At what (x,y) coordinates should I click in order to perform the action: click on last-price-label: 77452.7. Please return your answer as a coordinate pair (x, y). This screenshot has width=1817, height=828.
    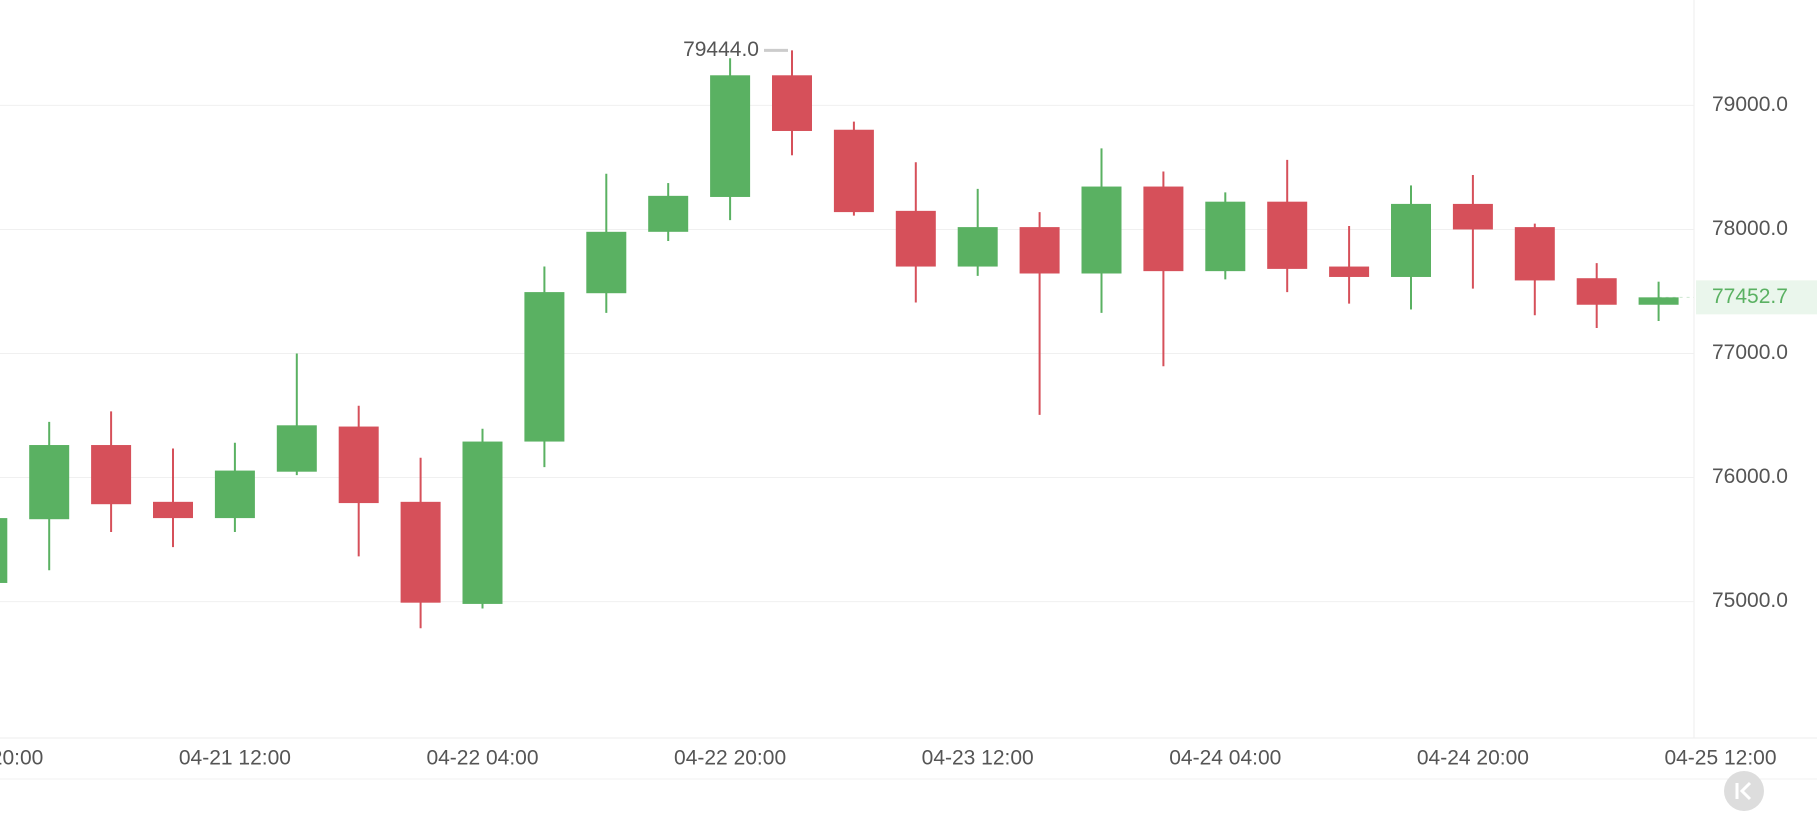
    Looking at the image, I should click on (1750, 296).